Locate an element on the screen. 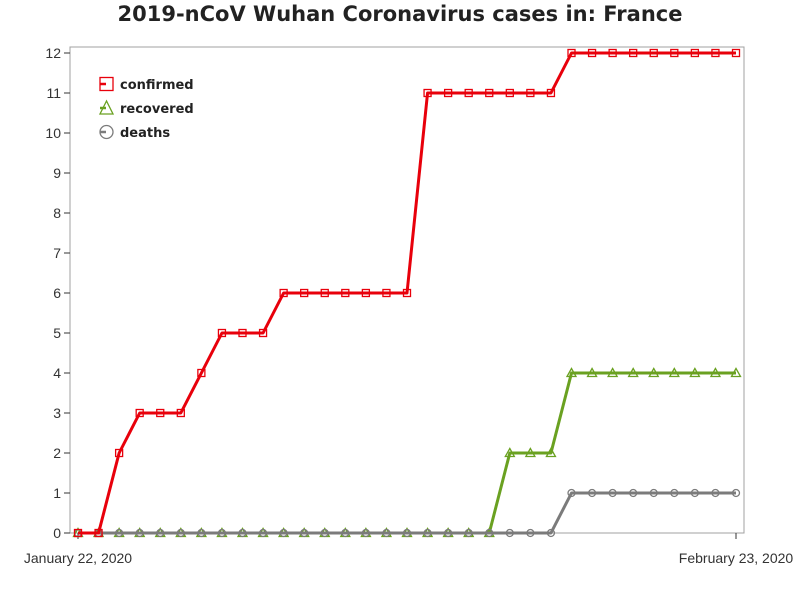  y-tick-label: 10 is located at coordinates (53, 133).